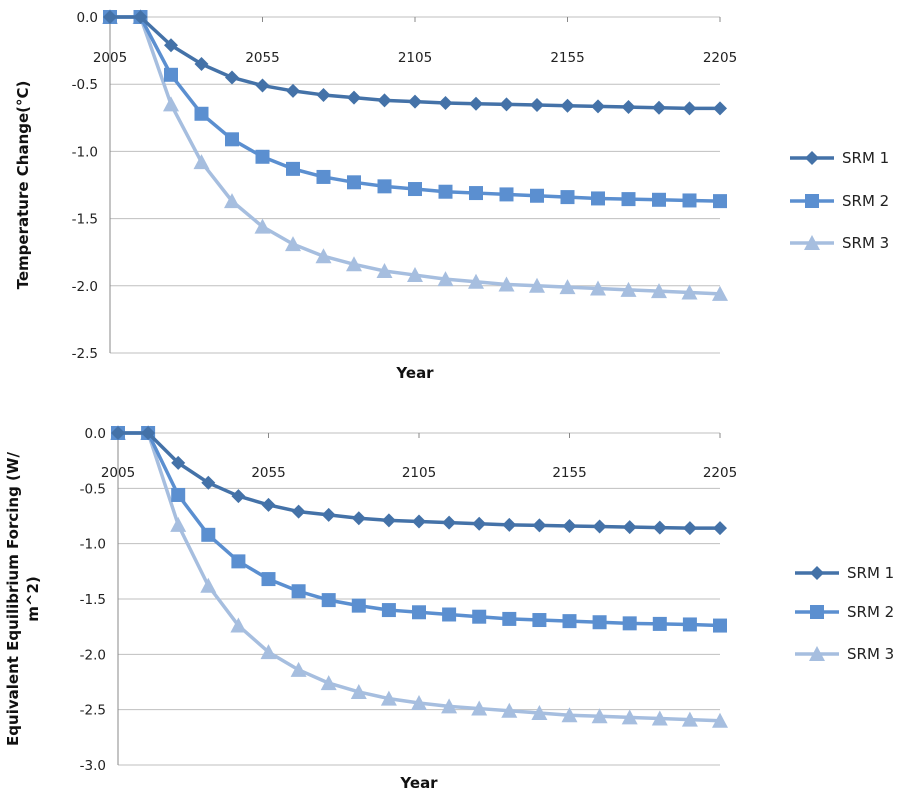 This screenshot has height=794, width=909. Describe the element at coordinates (93, 711) in the screenshot. I see `y-tick-label: -2.5` at that location.